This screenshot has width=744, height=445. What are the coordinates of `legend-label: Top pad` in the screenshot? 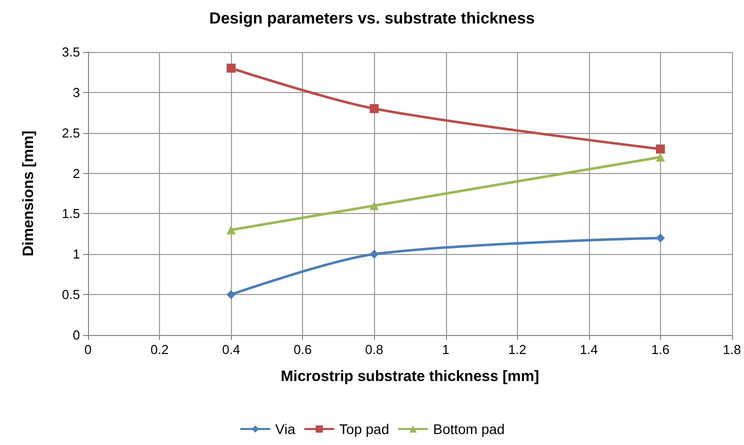 It's located at (364, 429).